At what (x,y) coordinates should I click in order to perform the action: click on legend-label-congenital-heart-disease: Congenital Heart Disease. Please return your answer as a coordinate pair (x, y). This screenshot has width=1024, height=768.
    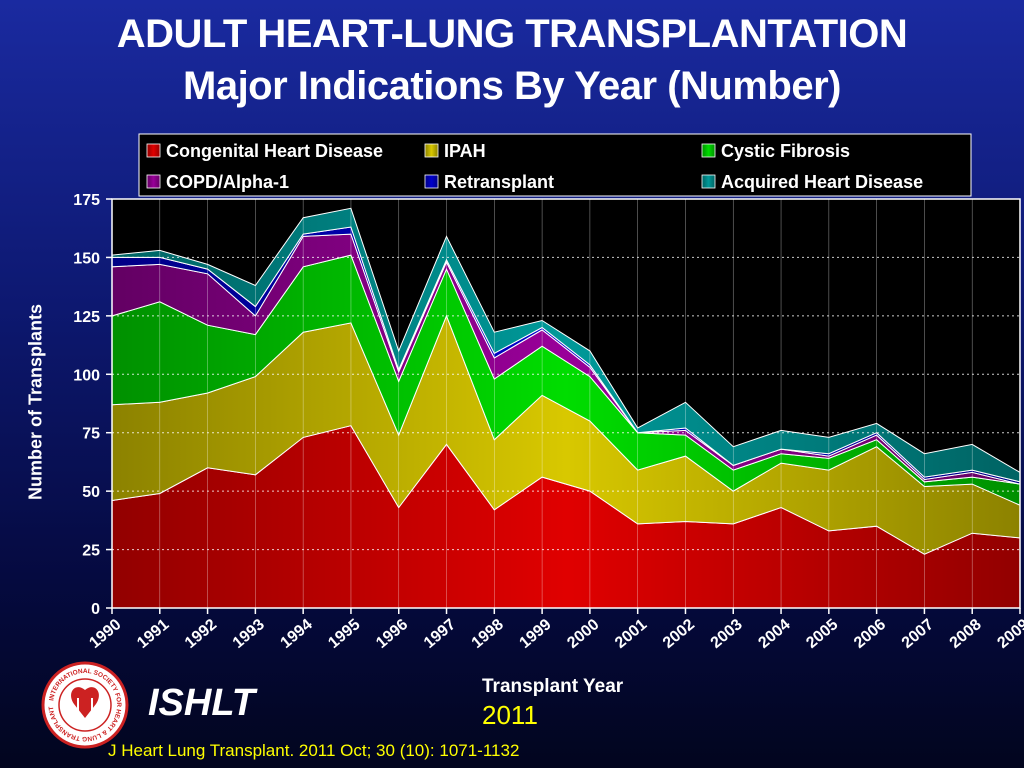
    Looking at the image, I should click on (274, 151).